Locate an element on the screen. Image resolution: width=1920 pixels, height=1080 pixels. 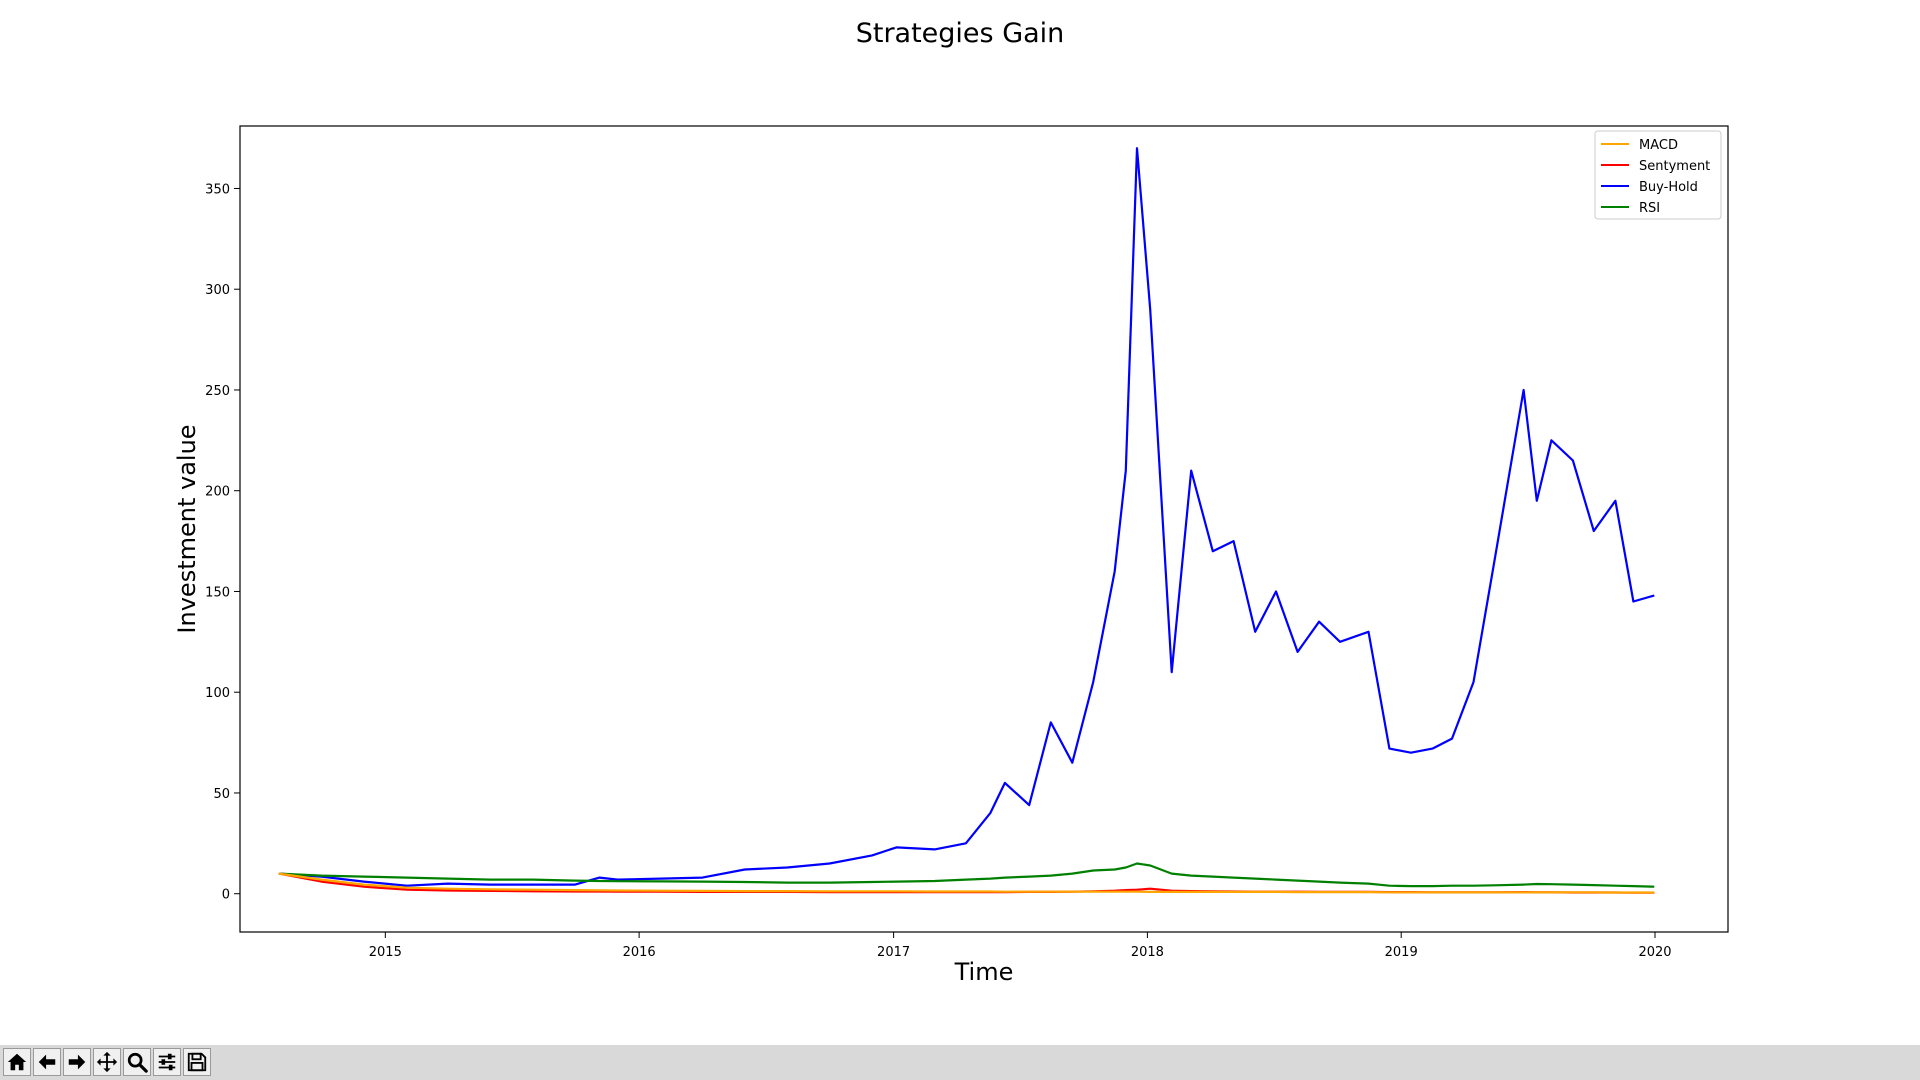
back-arrow-icon is located at coordinates (47, 1062).